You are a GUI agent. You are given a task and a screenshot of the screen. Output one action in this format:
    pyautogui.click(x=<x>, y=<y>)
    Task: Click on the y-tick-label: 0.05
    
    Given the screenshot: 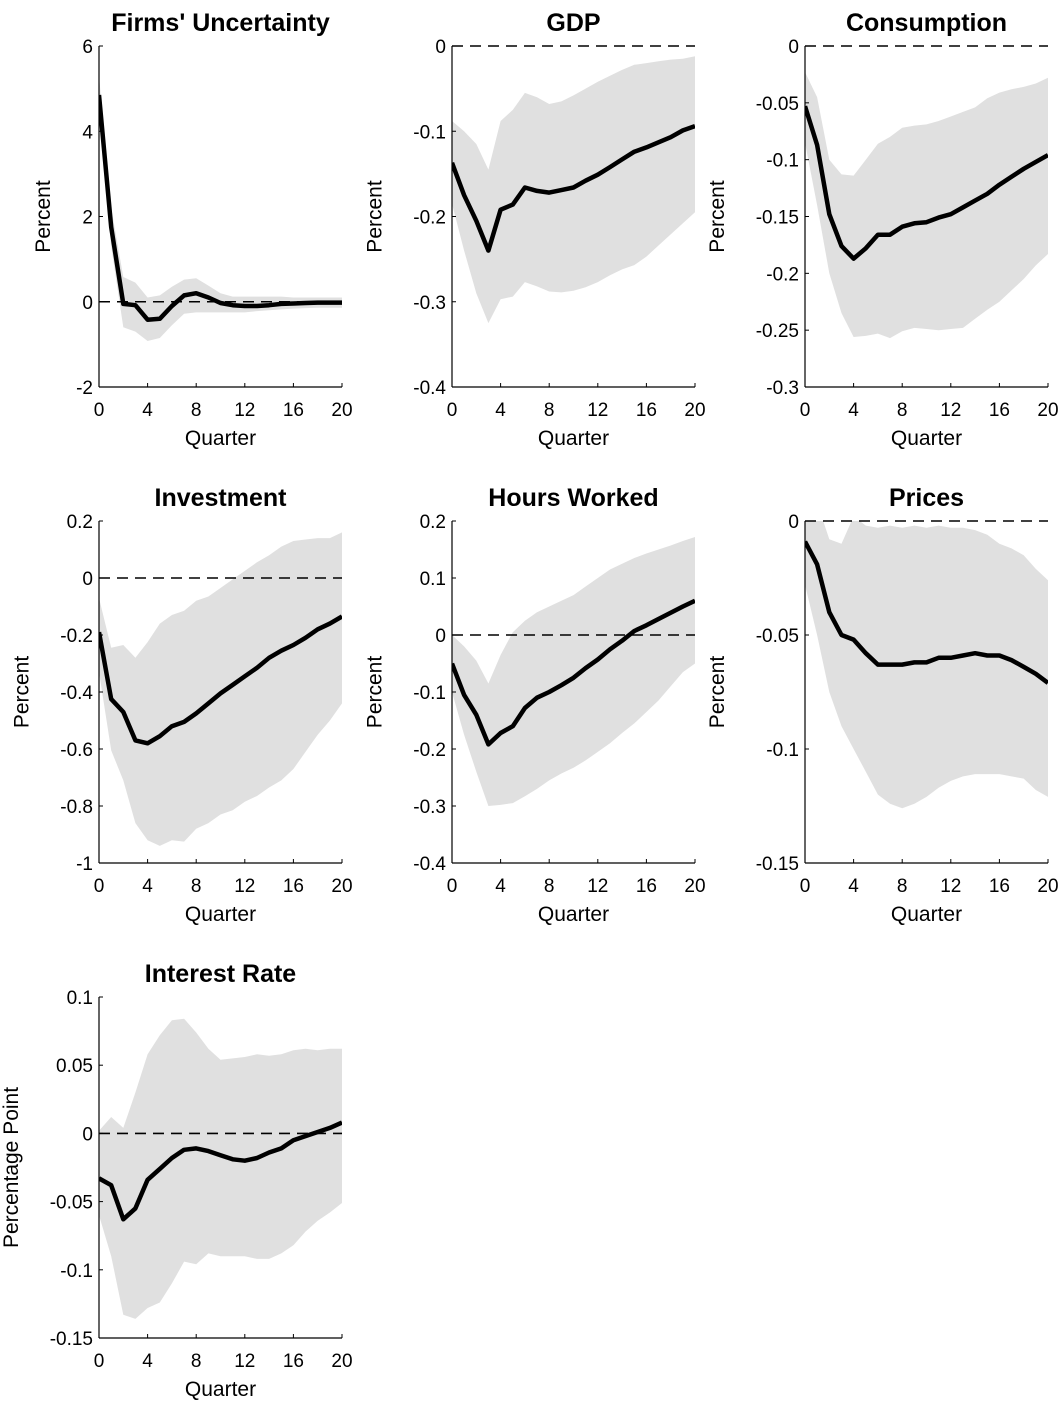 What is the action you would take?
    pyautogui.click(x=74, y=1066)
    